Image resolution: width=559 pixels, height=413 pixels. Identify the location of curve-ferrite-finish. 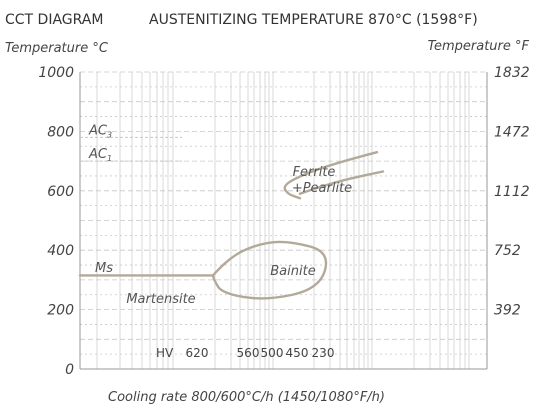
(341, 182).